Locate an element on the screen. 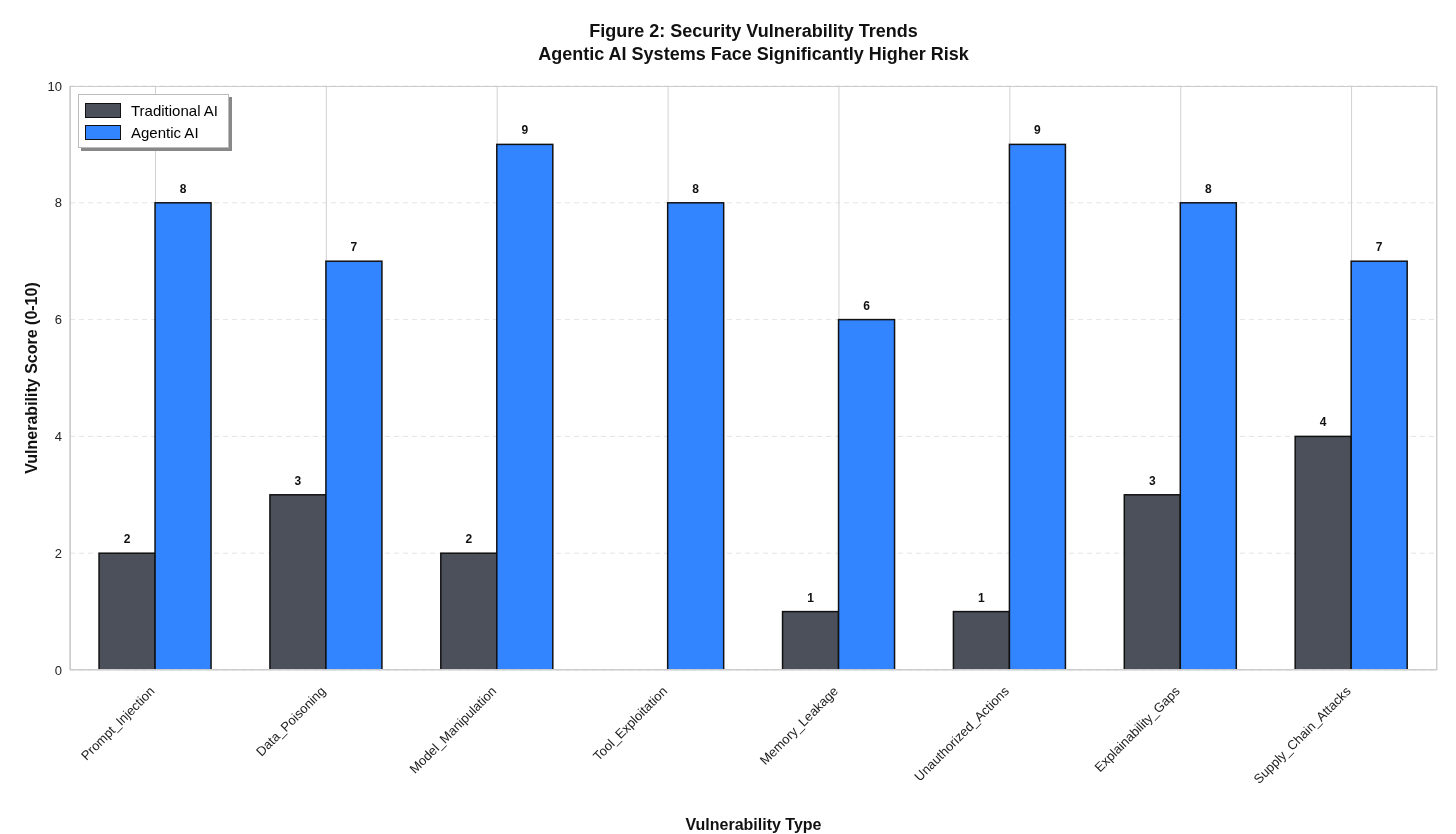 The width and height of the screenshot is (1456, 834). y-tick-label: 10 is located at coordinates (54, 86).